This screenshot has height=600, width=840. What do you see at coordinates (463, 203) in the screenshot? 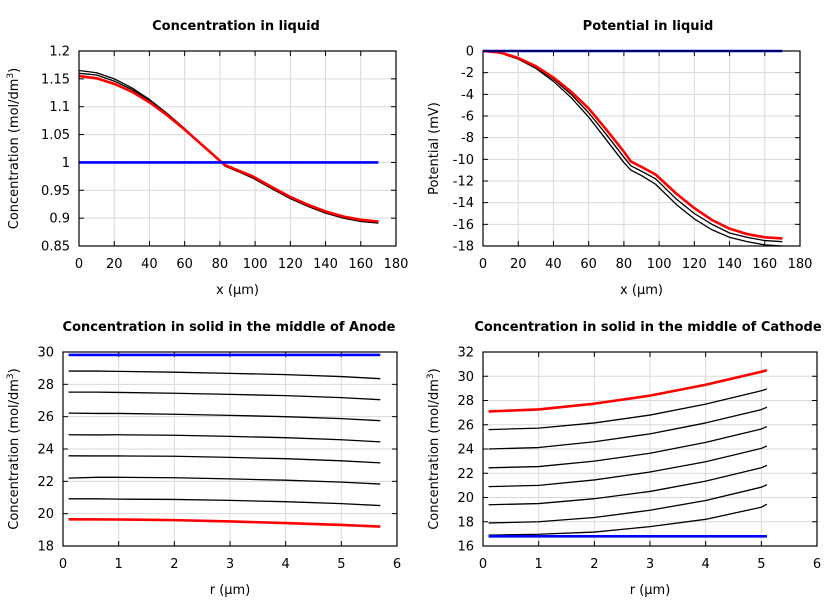
I see `y-tick-label: -14` at bounding box center [463, 203].